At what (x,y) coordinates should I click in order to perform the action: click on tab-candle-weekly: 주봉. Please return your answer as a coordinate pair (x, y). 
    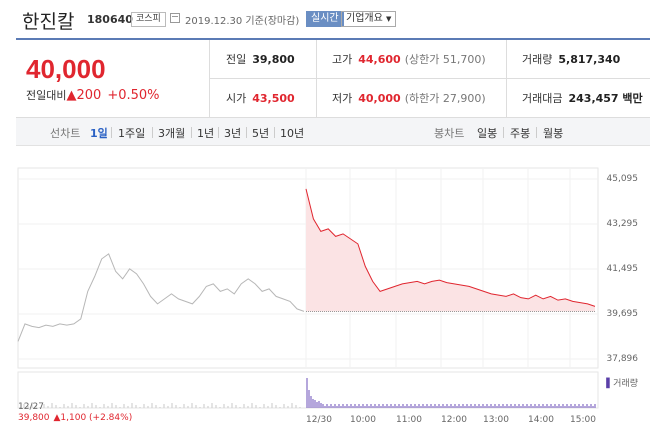
    Looking at the image, I should click on (520, 133).